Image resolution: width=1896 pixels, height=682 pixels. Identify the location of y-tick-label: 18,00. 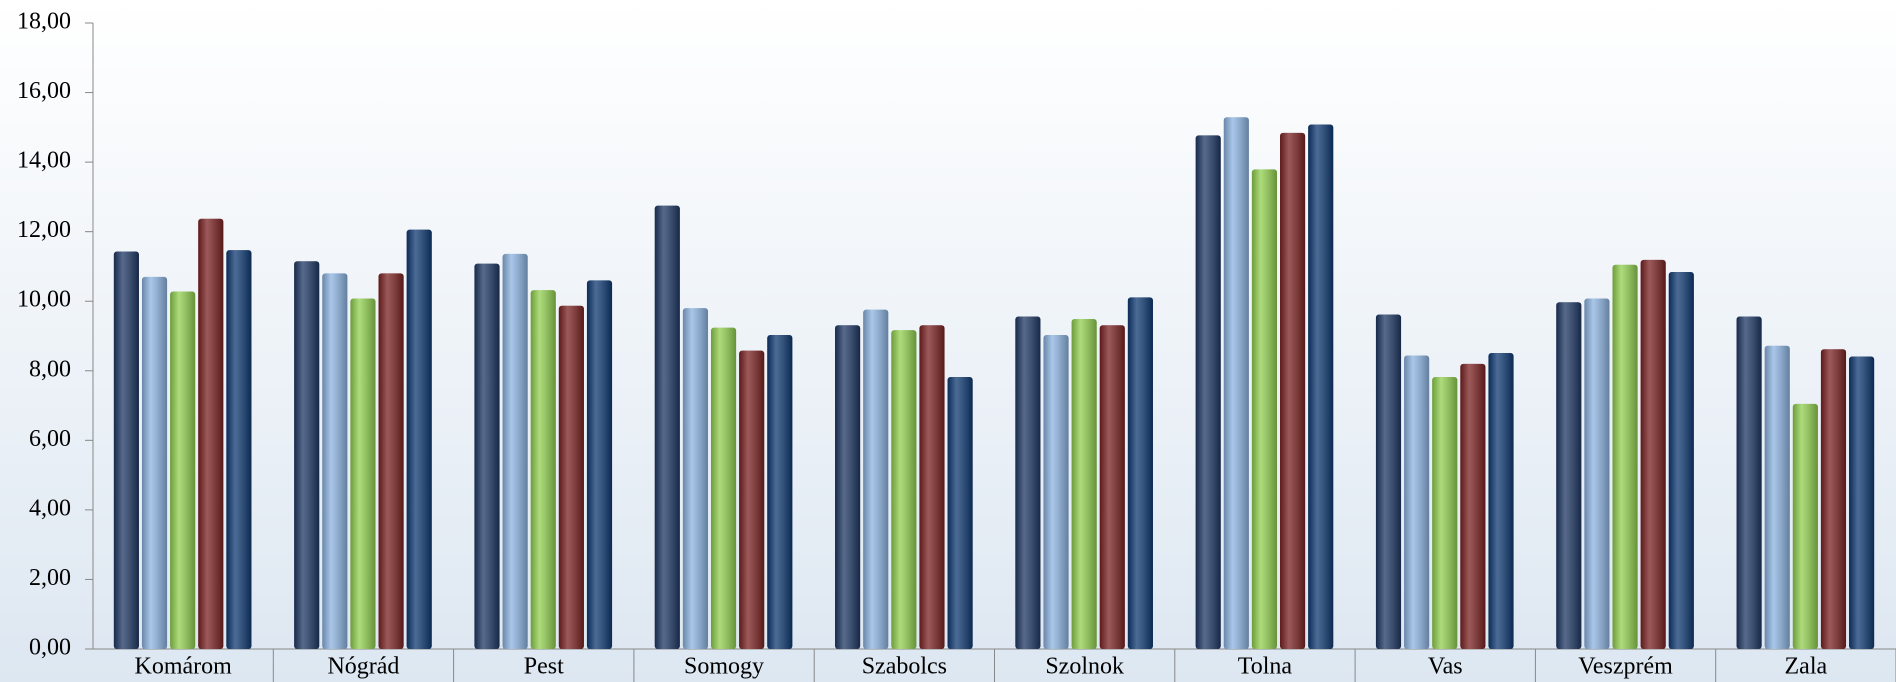
(44, 22).